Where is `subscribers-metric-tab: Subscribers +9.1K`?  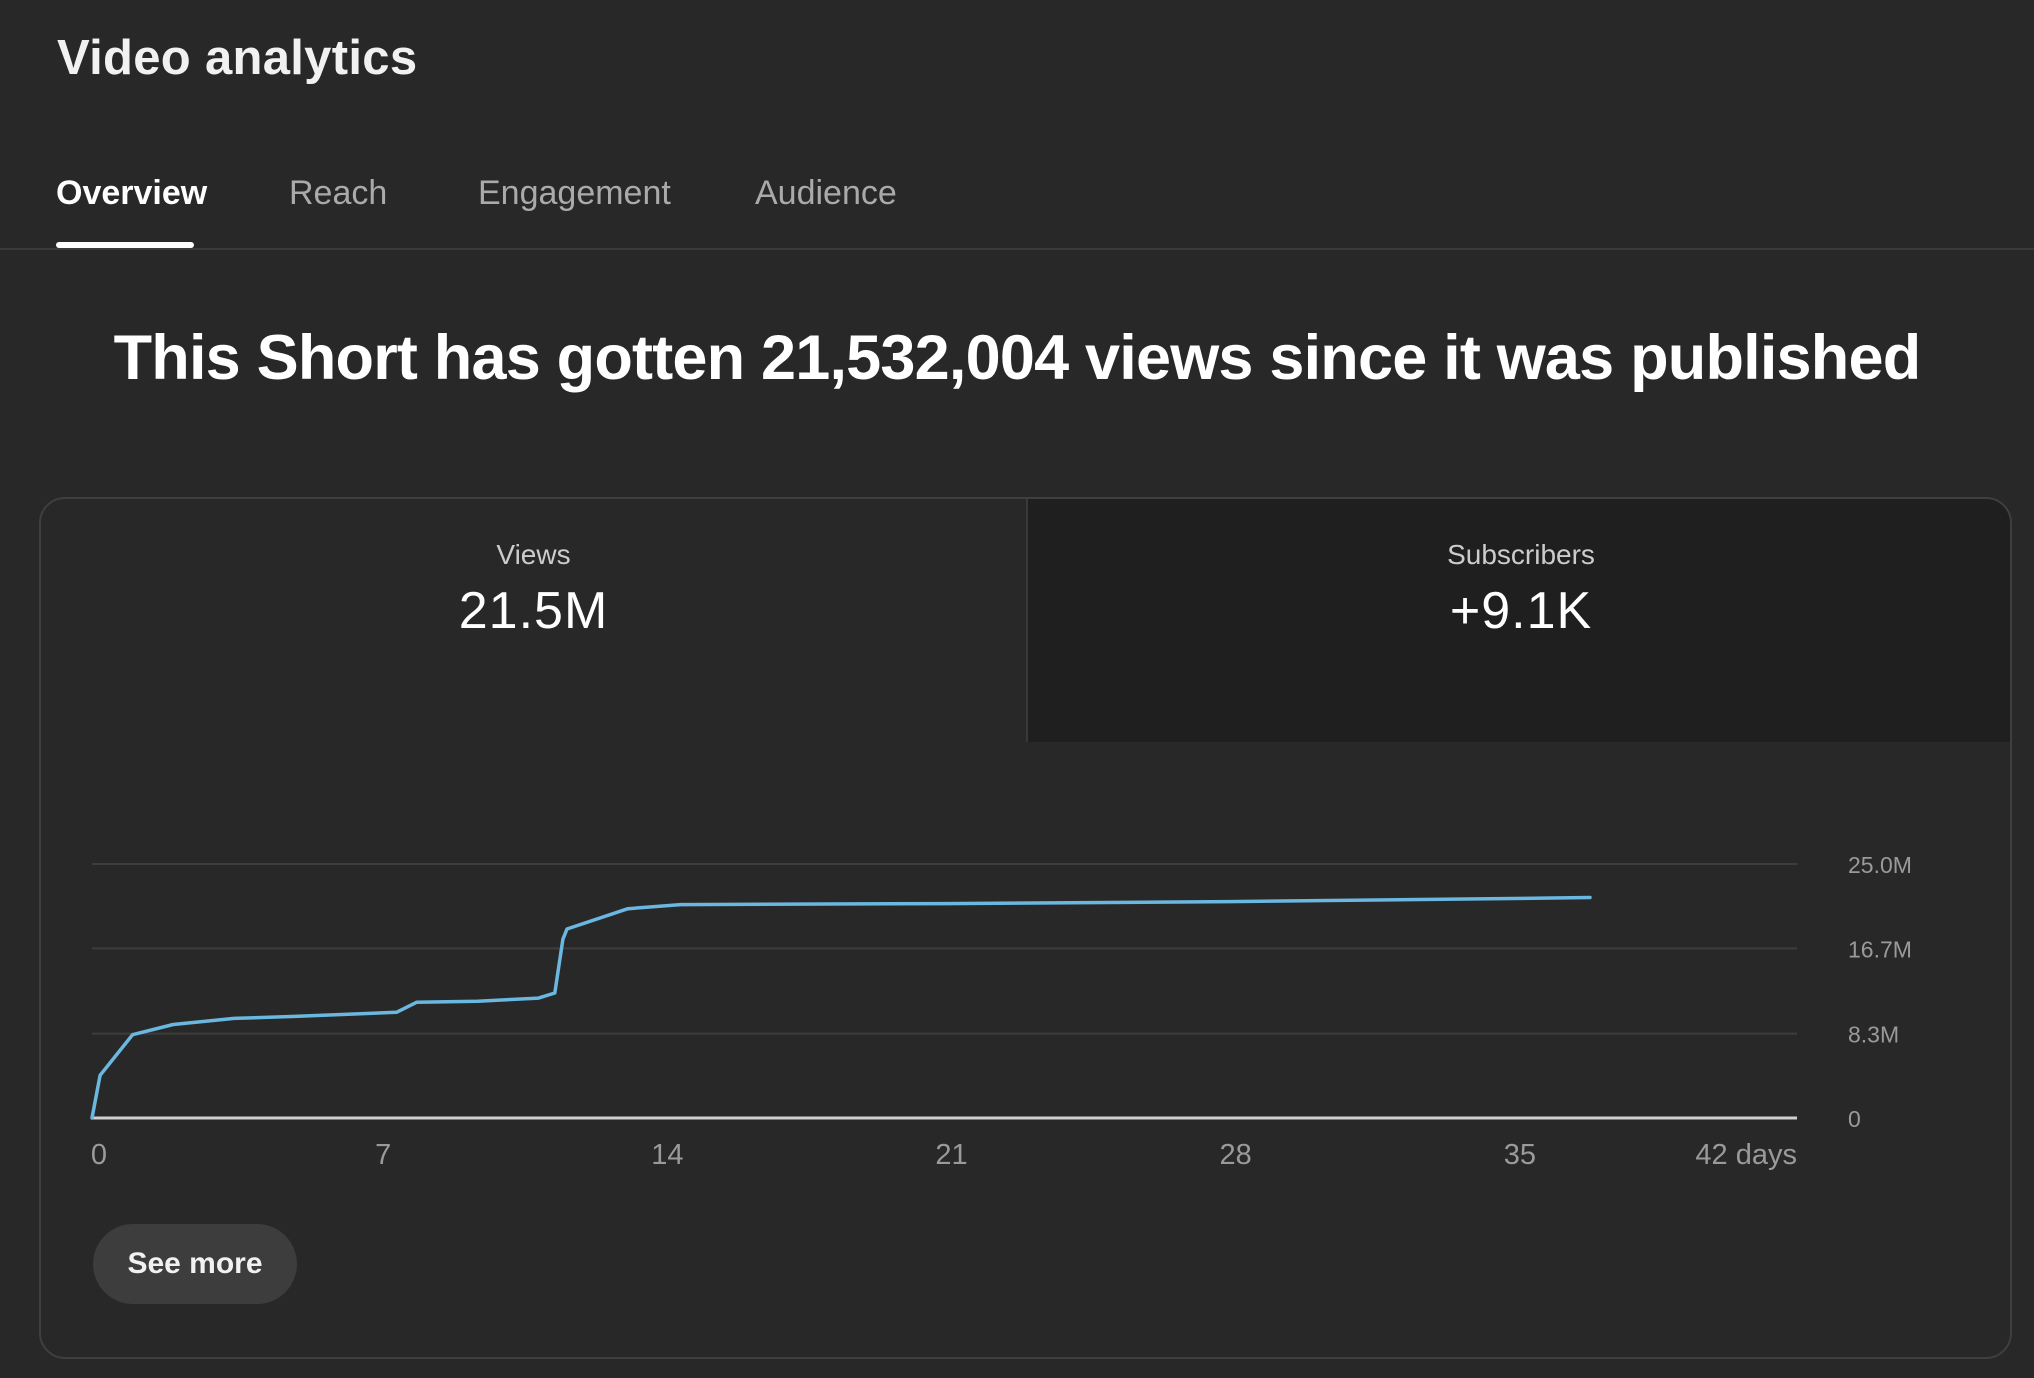
subscribers-metric-tab: Subscribers +9.1K is located at coordinates (1518, 620).